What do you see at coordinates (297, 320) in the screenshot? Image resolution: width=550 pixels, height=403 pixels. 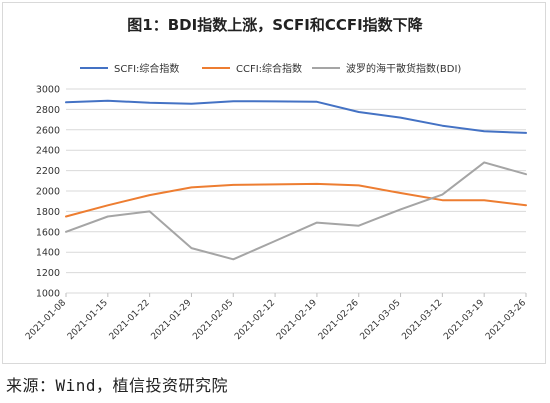 I see `x-tick-label-7: 2021-02-19` at bounding box center [297, 320].